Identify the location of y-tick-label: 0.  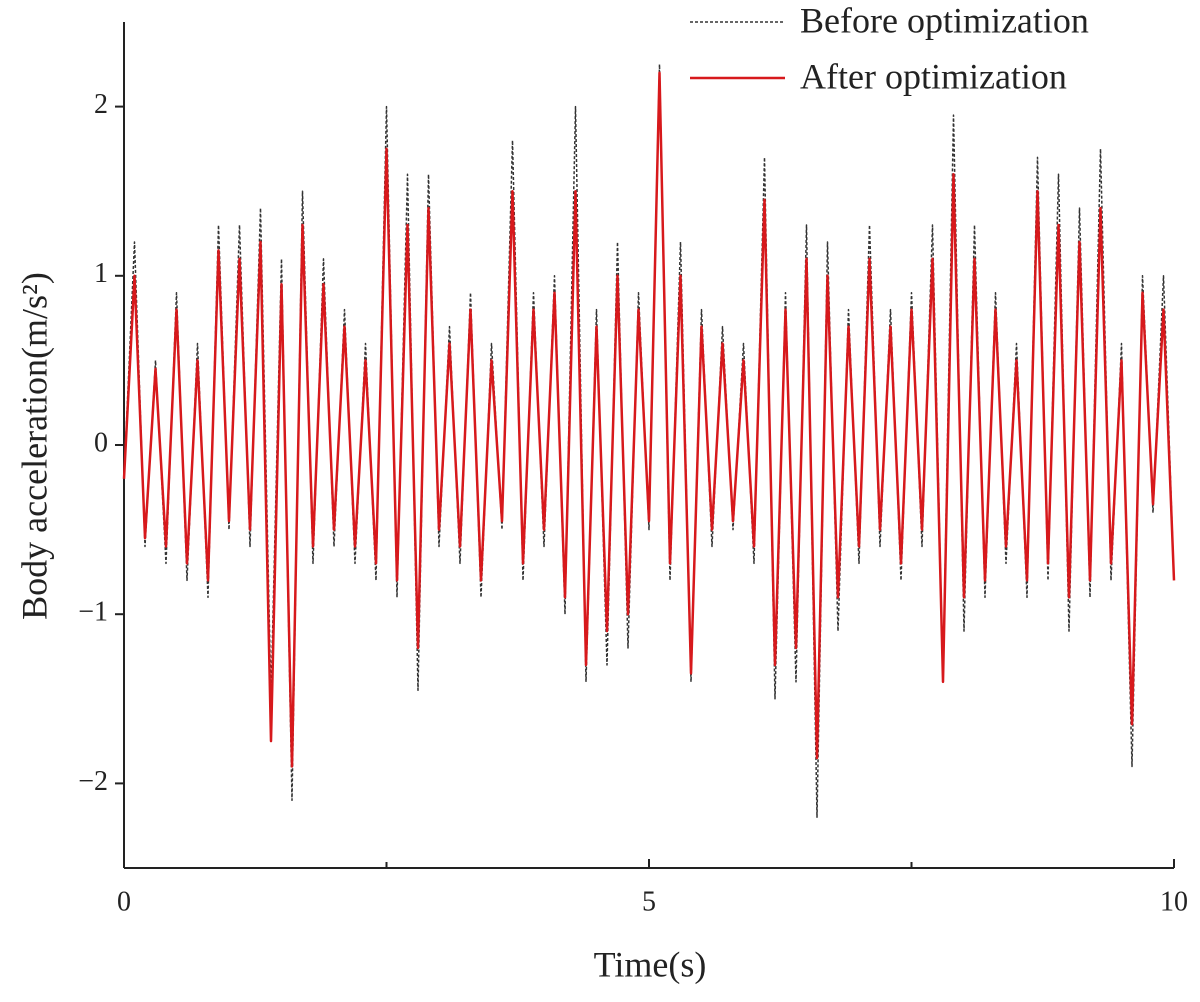
(101, 442).